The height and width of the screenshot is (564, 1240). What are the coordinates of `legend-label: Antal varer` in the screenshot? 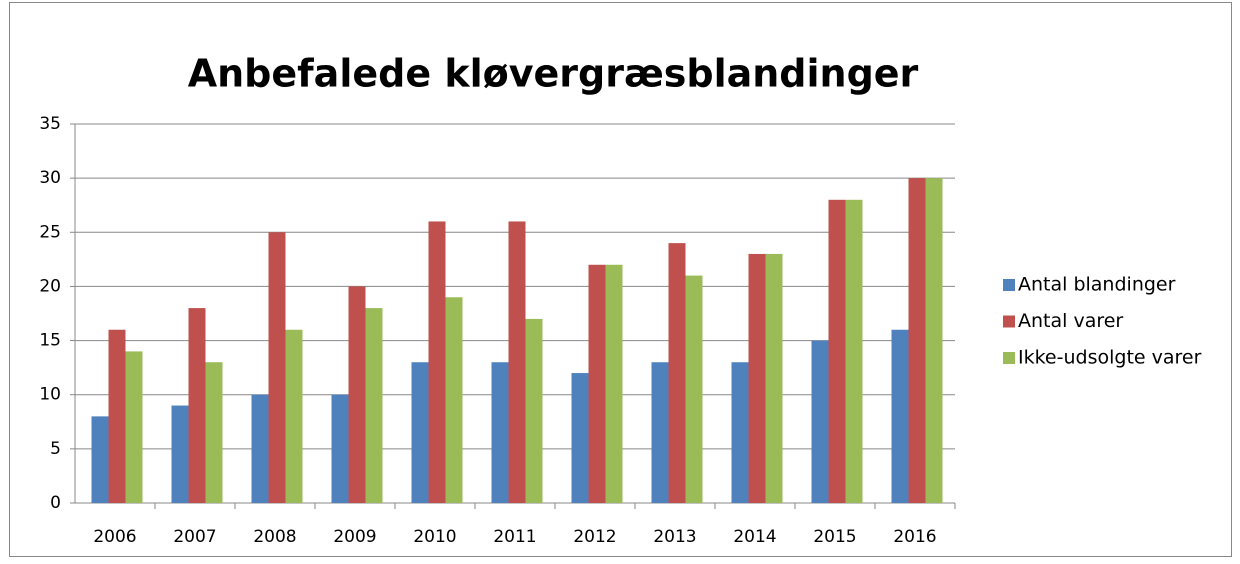 It's located at (1070, 321).